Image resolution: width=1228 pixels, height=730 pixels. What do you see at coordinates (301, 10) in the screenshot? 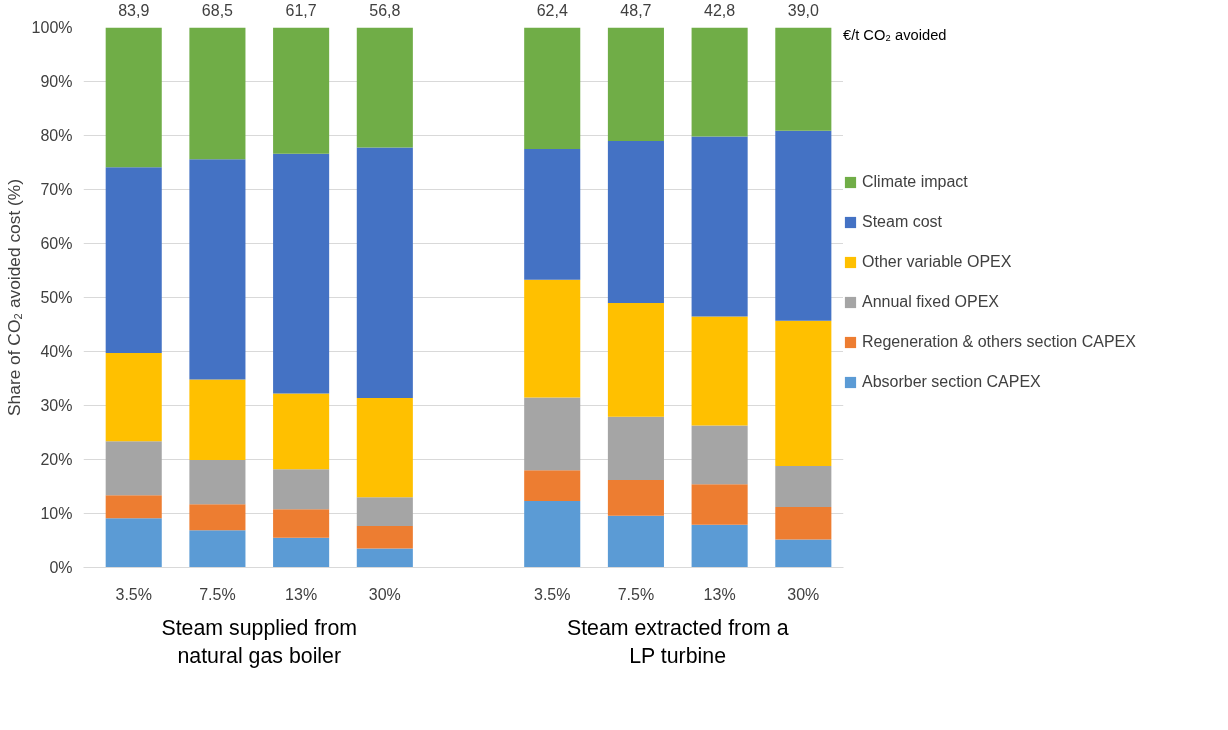
I see `text: 61,7` at bounding box center [301, 10].